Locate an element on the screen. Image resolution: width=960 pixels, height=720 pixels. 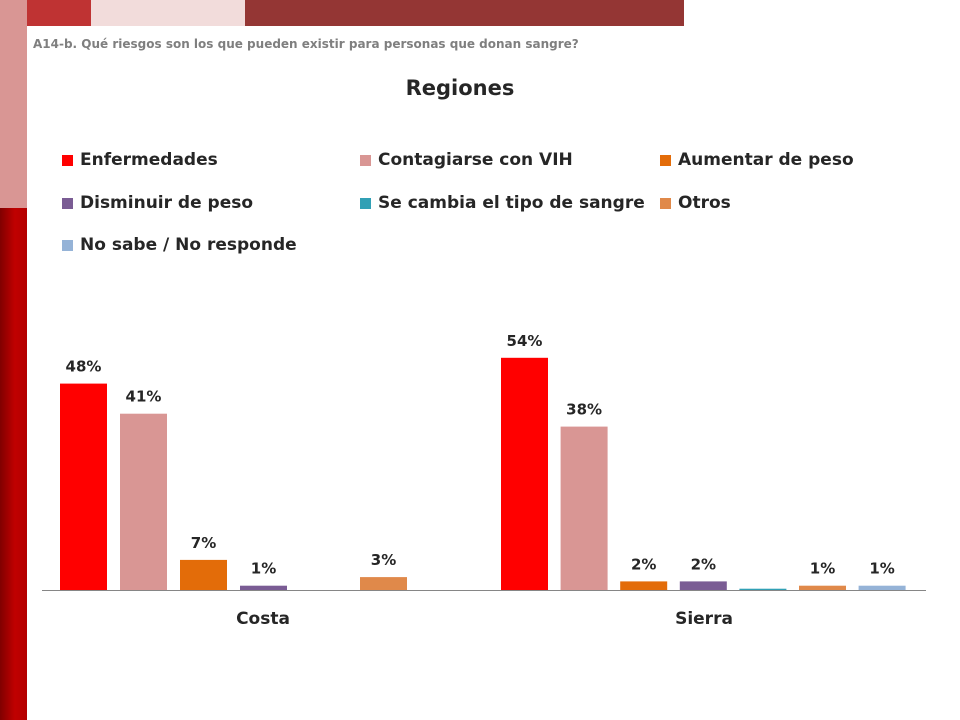
legend-item-aumentar: Aumentar de peso is located at coordinates (757, 160).